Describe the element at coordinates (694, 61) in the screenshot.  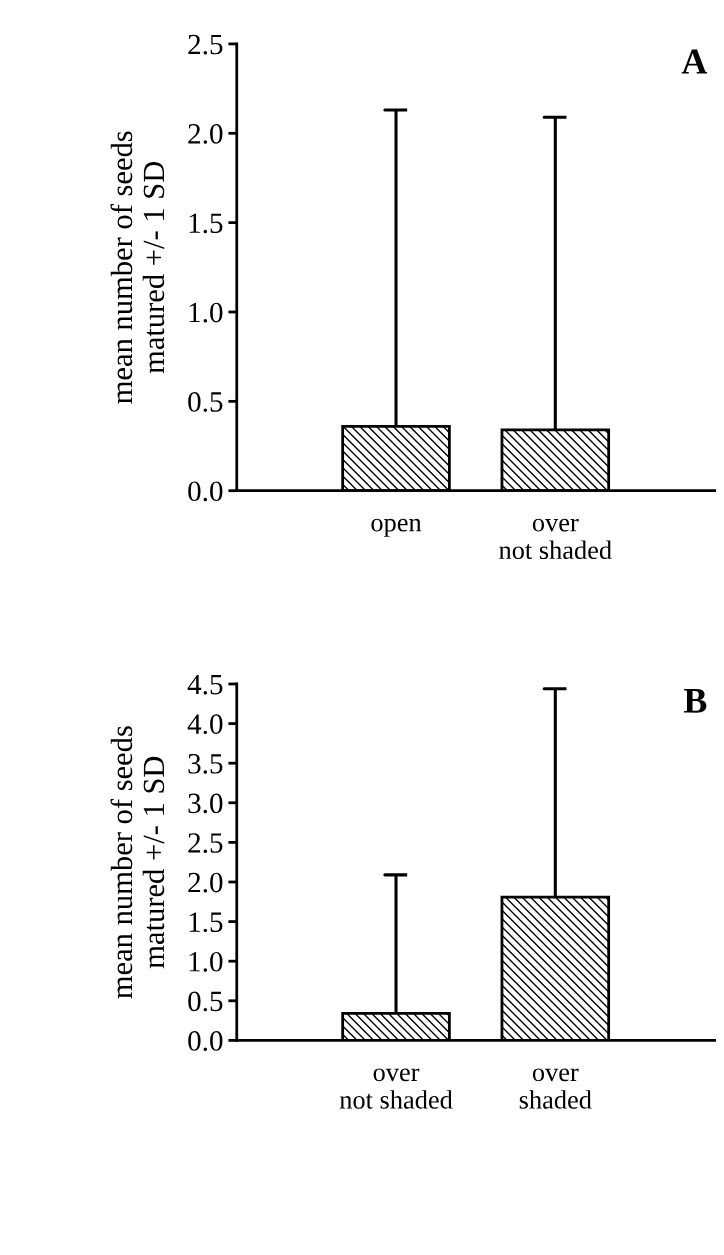
I see `annotation: A` at that location.